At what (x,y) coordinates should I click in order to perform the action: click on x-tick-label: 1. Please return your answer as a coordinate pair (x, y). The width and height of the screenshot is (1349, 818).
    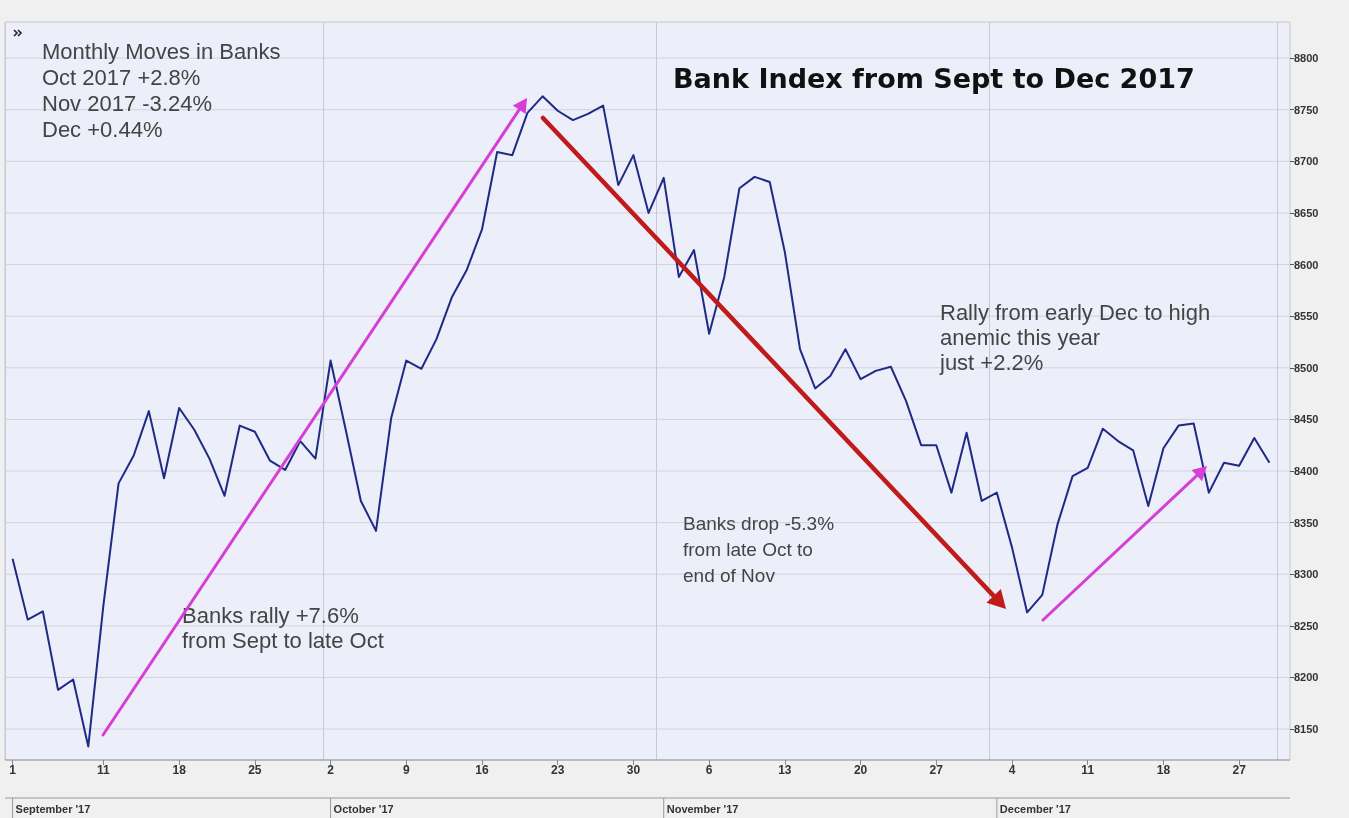
    Looking at the image, I should click on (13, 770).